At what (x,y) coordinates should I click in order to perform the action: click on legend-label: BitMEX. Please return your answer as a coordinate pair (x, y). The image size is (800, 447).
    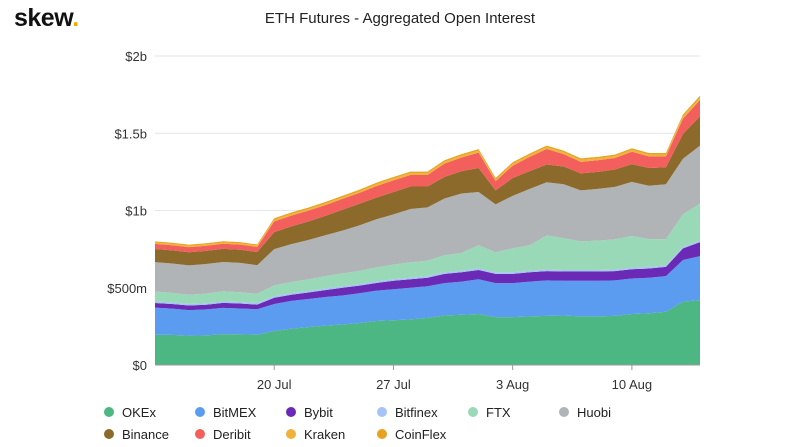
    Looking at the image, I should click on (235, 412).